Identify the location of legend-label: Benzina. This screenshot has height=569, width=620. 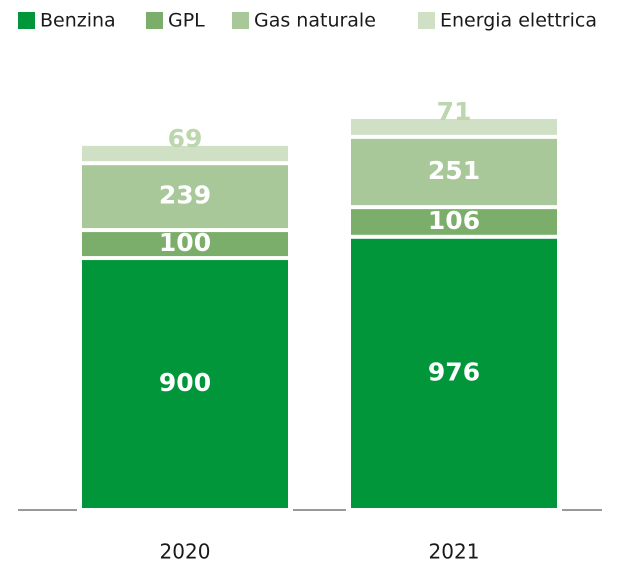
(78, 21).